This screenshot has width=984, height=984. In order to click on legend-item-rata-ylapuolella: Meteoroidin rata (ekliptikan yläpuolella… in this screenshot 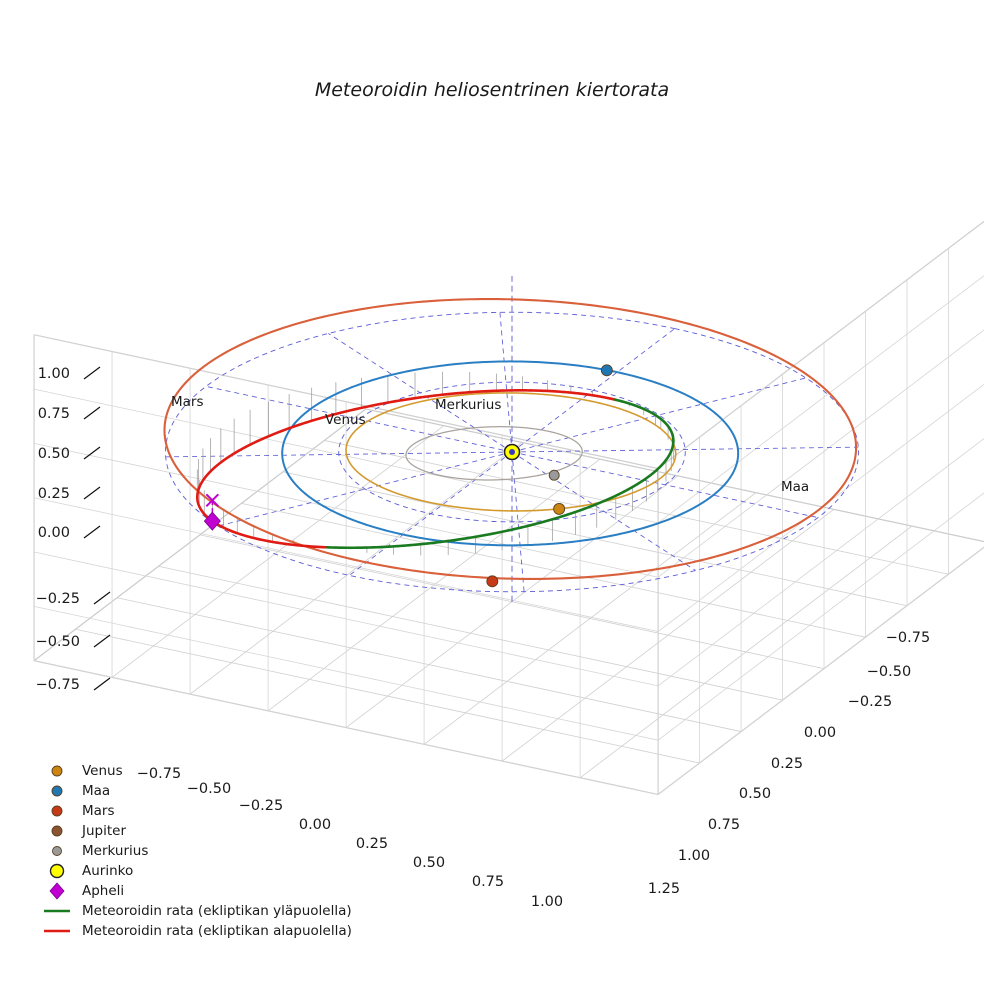, I will do `click(198, 911)`.